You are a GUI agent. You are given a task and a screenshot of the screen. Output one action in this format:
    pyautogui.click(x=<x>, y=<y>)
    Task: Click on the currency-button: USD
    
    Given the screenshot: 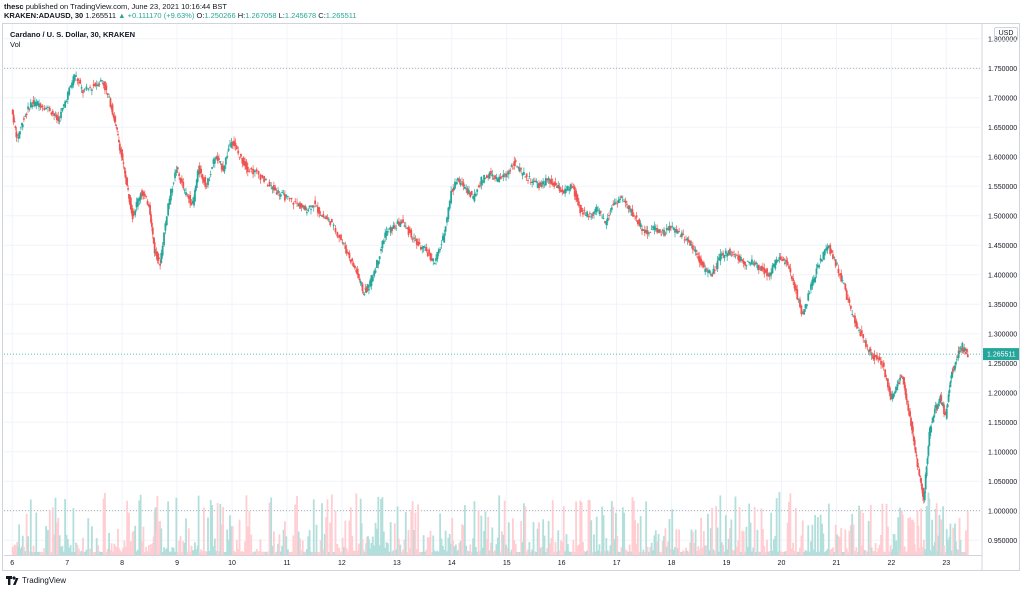 What is the action you would take?
    pyautogui.click(x=1006, y=34)
    